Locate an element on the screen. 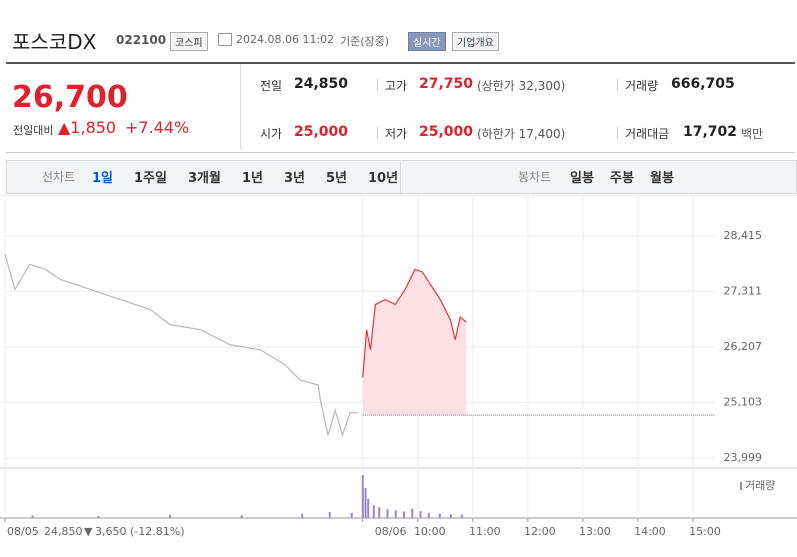 The height and width of the screenshot is (557, 797). area is located at coordinates (414, 342).